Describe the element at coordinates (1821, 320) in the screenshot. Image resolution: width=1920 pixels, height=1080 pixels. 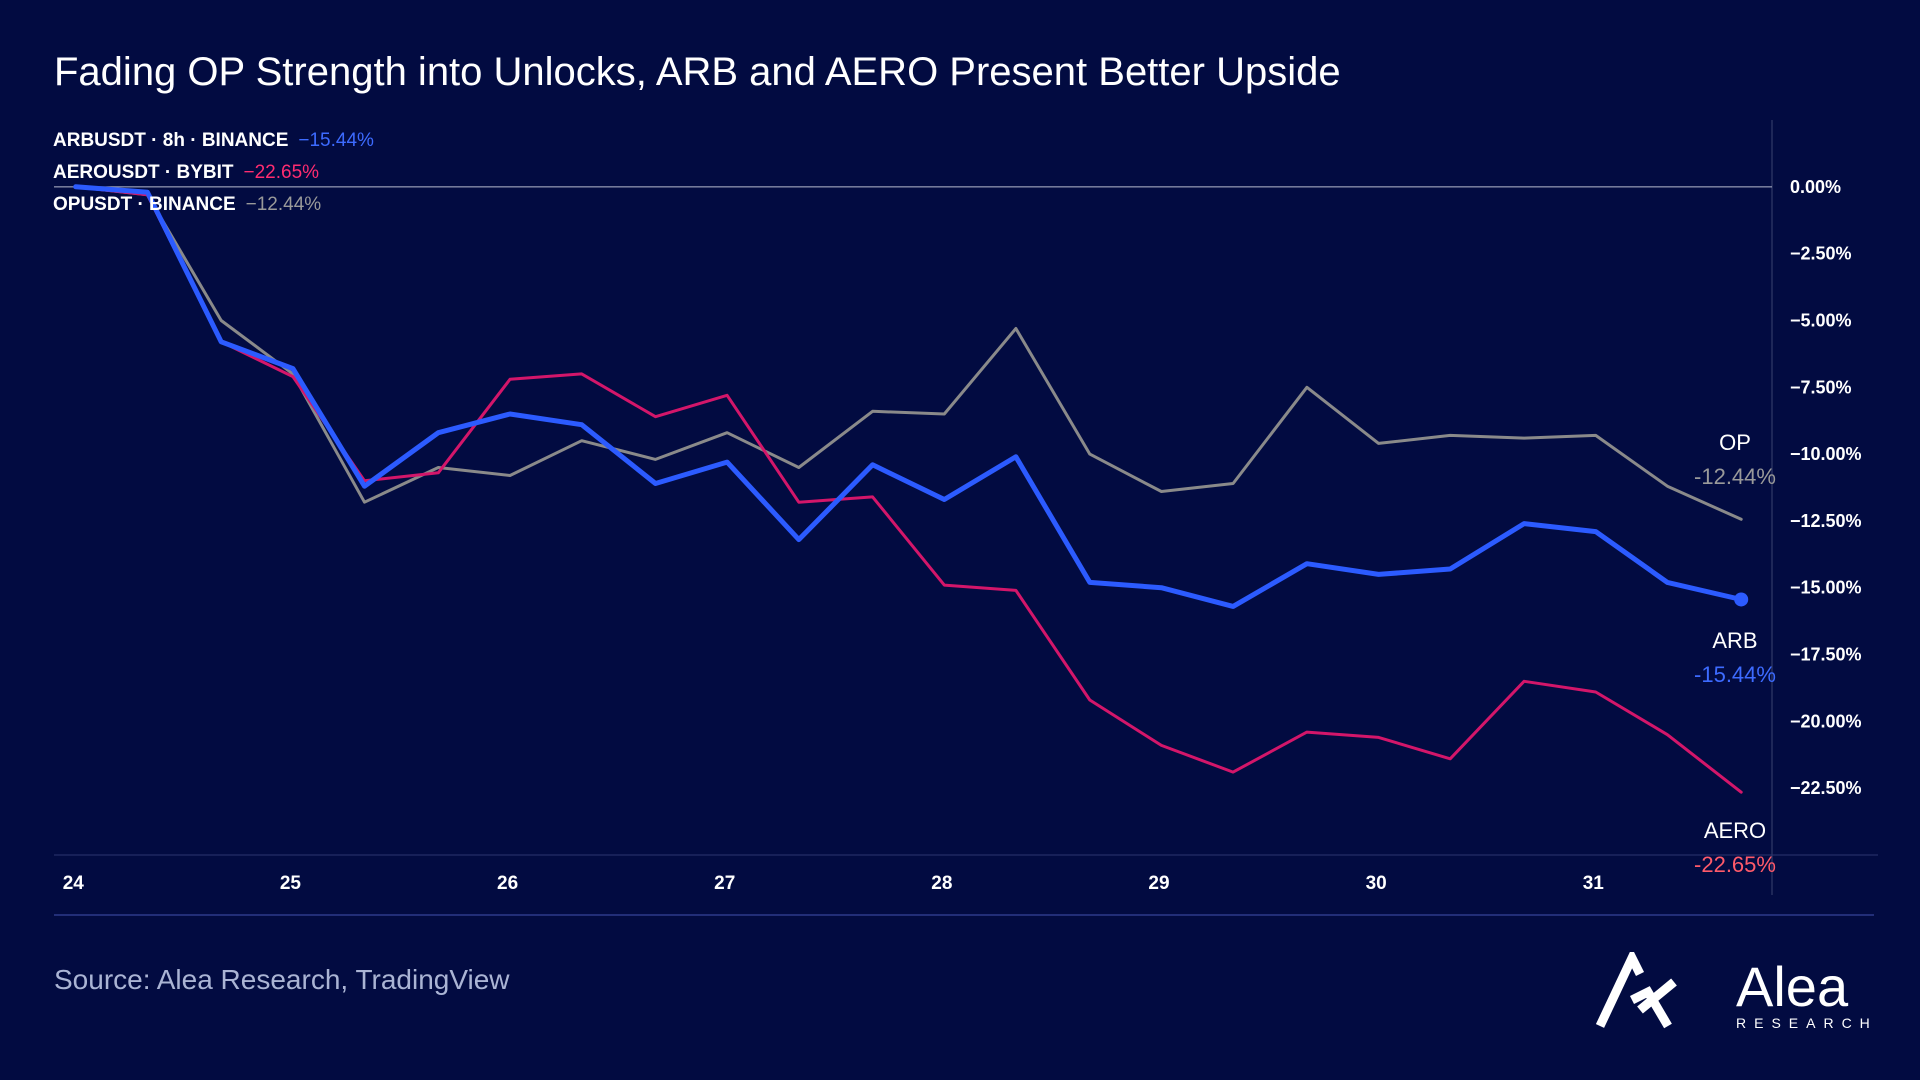
I see `y-tick-label: −5.00%` at that location.